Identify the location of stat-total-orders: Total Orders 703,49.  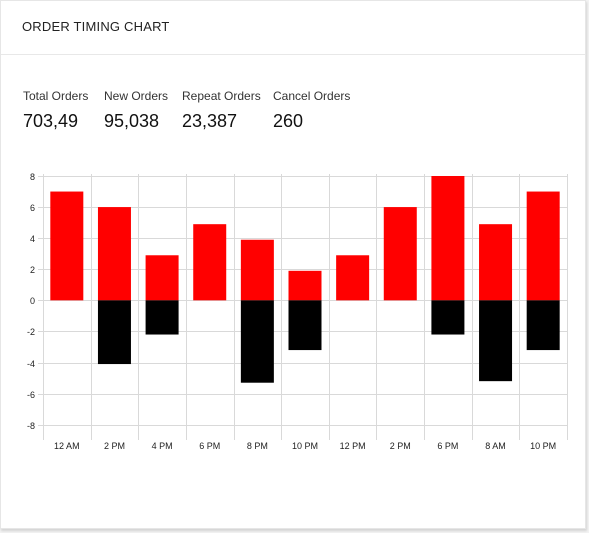
(63, 110).